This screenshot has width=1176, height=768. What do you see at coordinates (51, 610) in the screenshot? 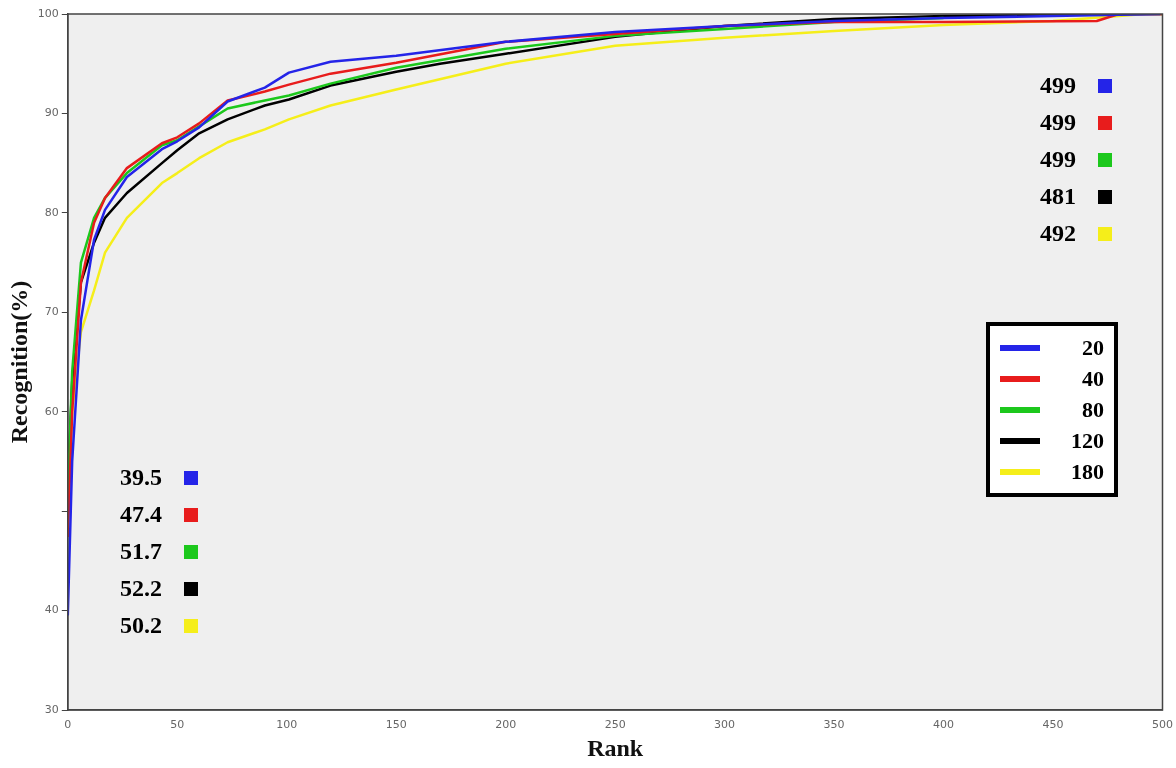
I see `y-tick-label: 40` at bounding box center [51, 610].